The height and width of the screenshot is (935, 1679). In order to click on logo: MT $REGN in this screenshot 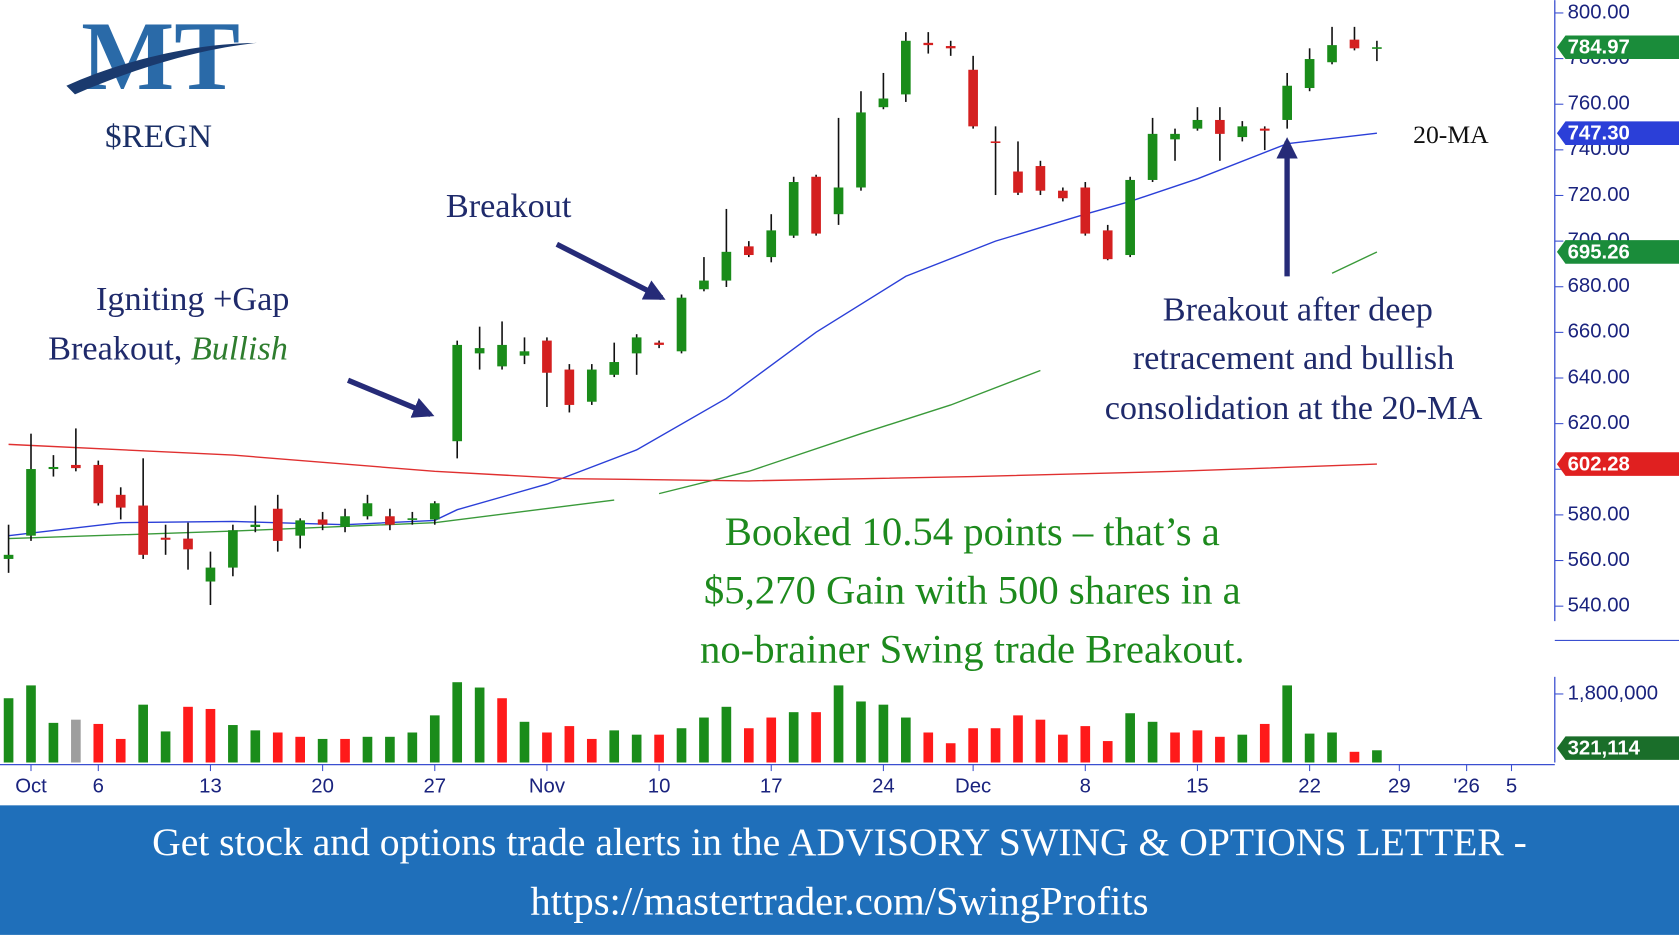, I will do `click(161, 78)`.